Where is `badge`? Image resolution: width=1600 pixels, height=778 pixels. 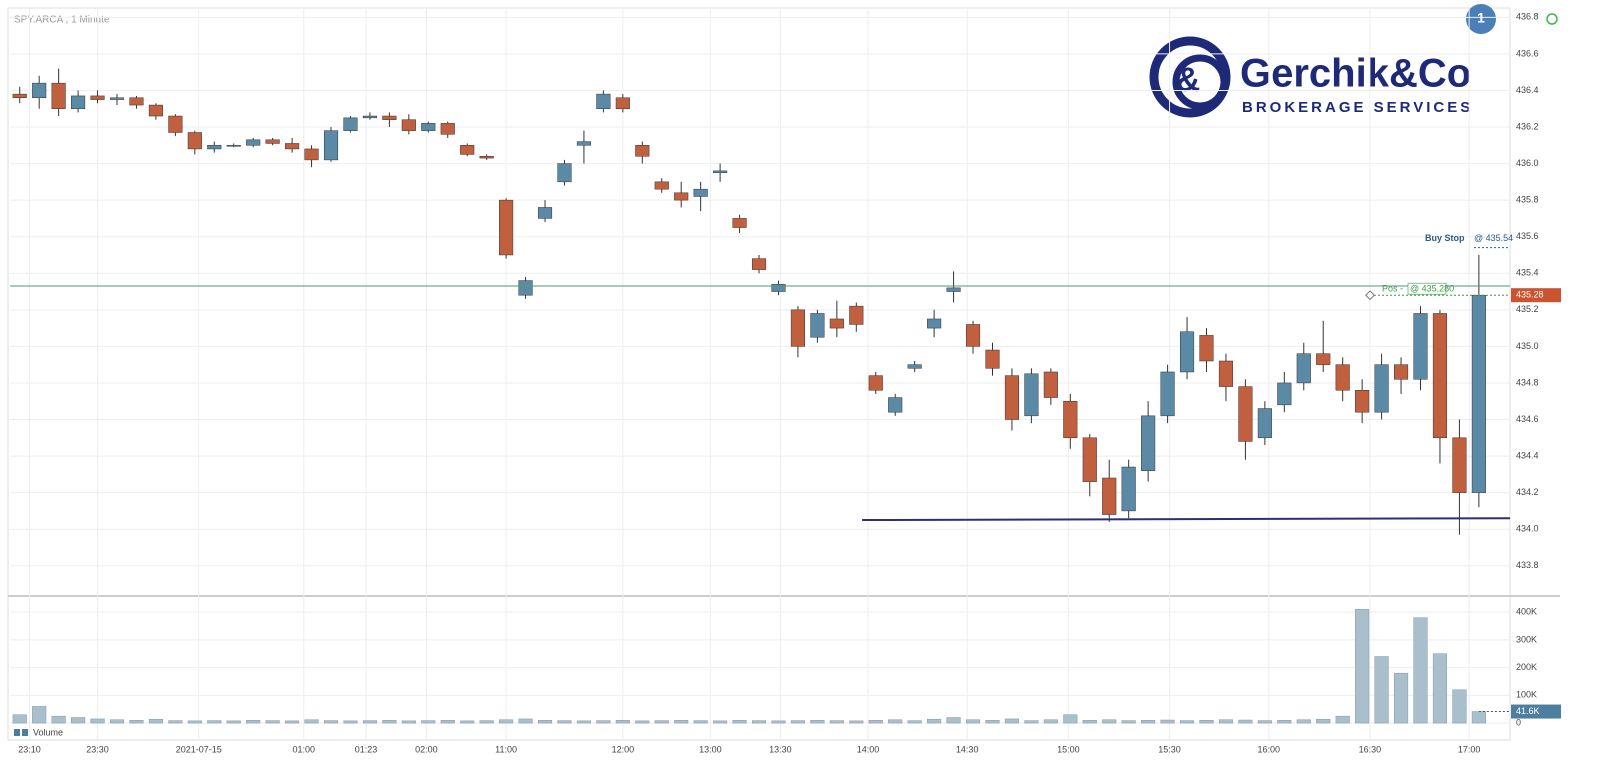 badge is located at coordinates (1481, 19).